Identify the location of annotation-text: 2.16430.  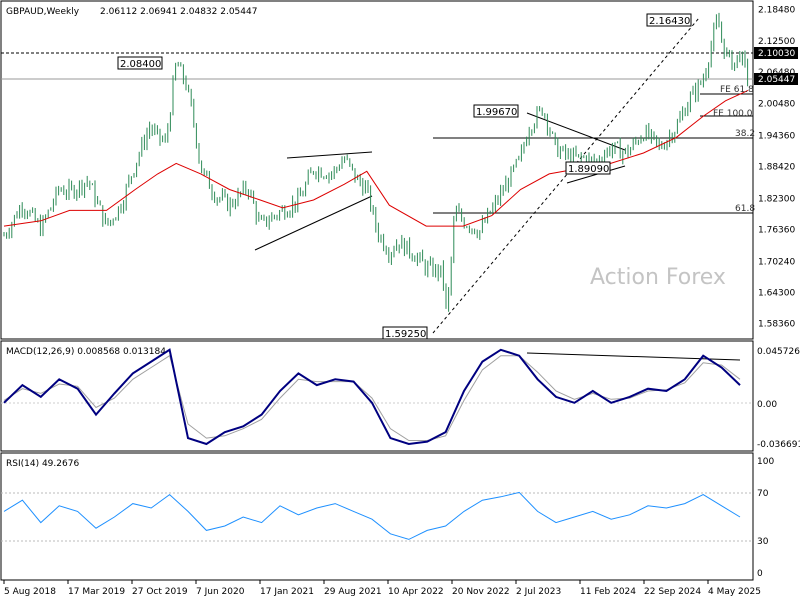
(669, 21).